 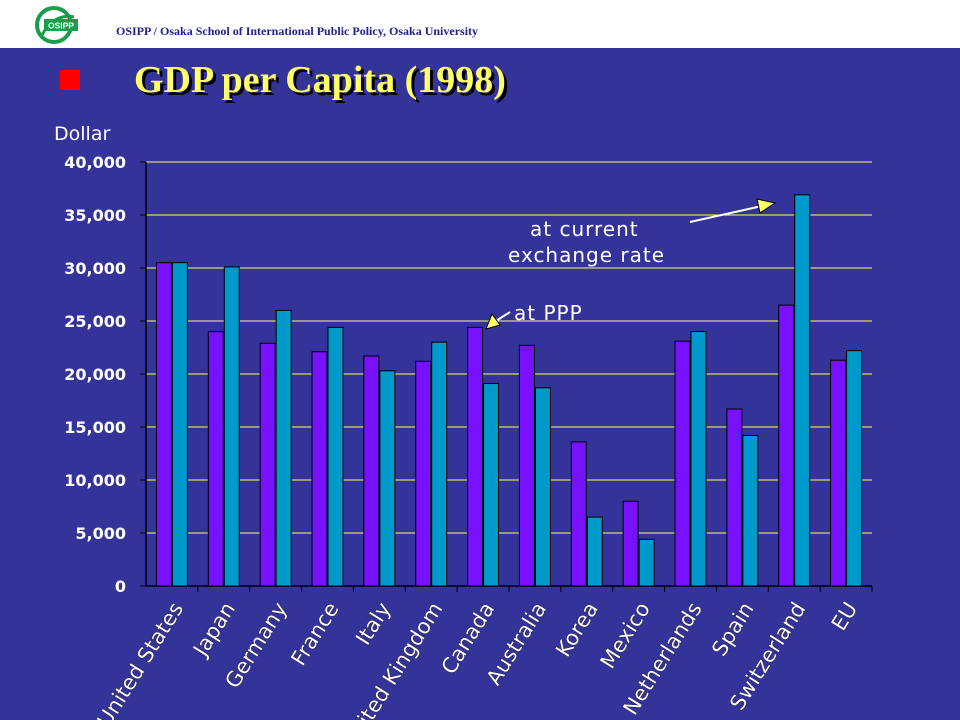 I want to click on y-tick-label: 20,000, so click(x=95, y=374).